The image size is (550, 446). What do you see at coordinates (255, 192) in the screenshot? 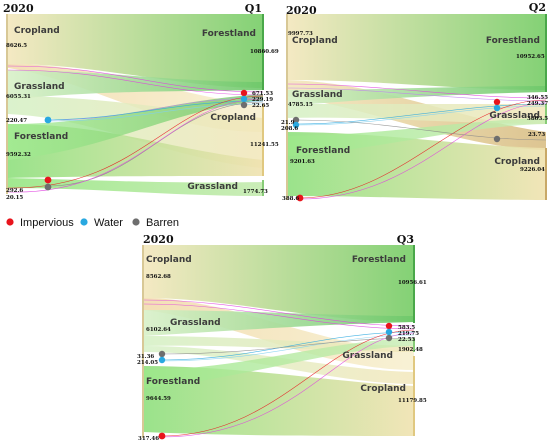
I see `right-node-value: 1774.73` at bounding box center [255, 192].